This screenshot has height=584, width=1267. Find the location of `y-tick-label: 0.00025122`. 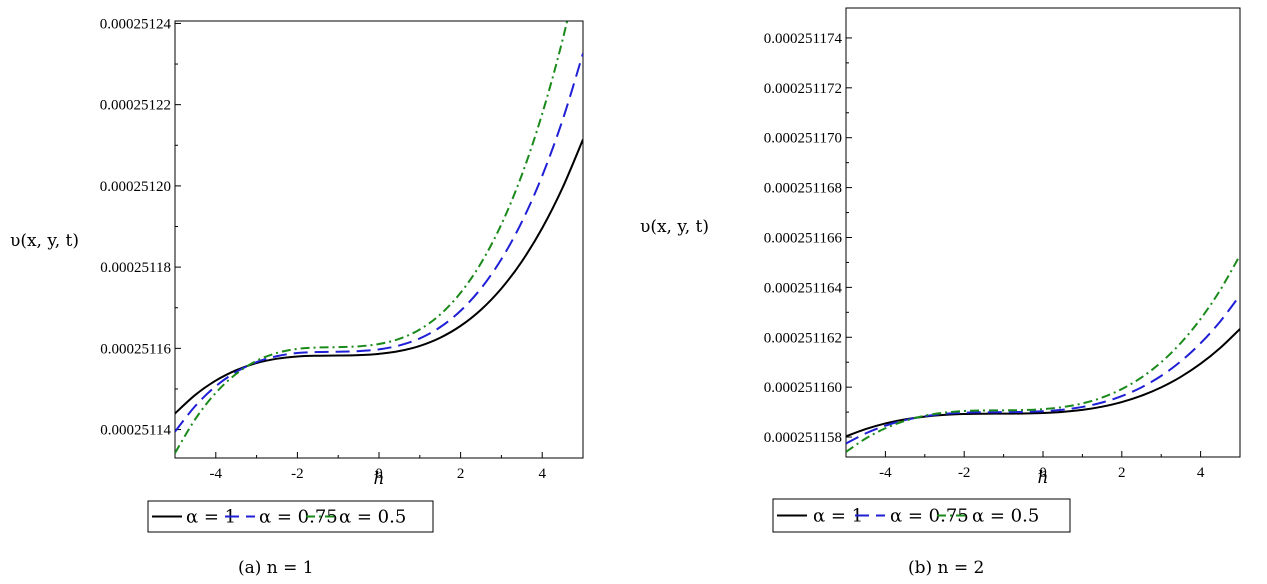

y-tick-label: 0.00025122 is located at coordinates (135, 106).